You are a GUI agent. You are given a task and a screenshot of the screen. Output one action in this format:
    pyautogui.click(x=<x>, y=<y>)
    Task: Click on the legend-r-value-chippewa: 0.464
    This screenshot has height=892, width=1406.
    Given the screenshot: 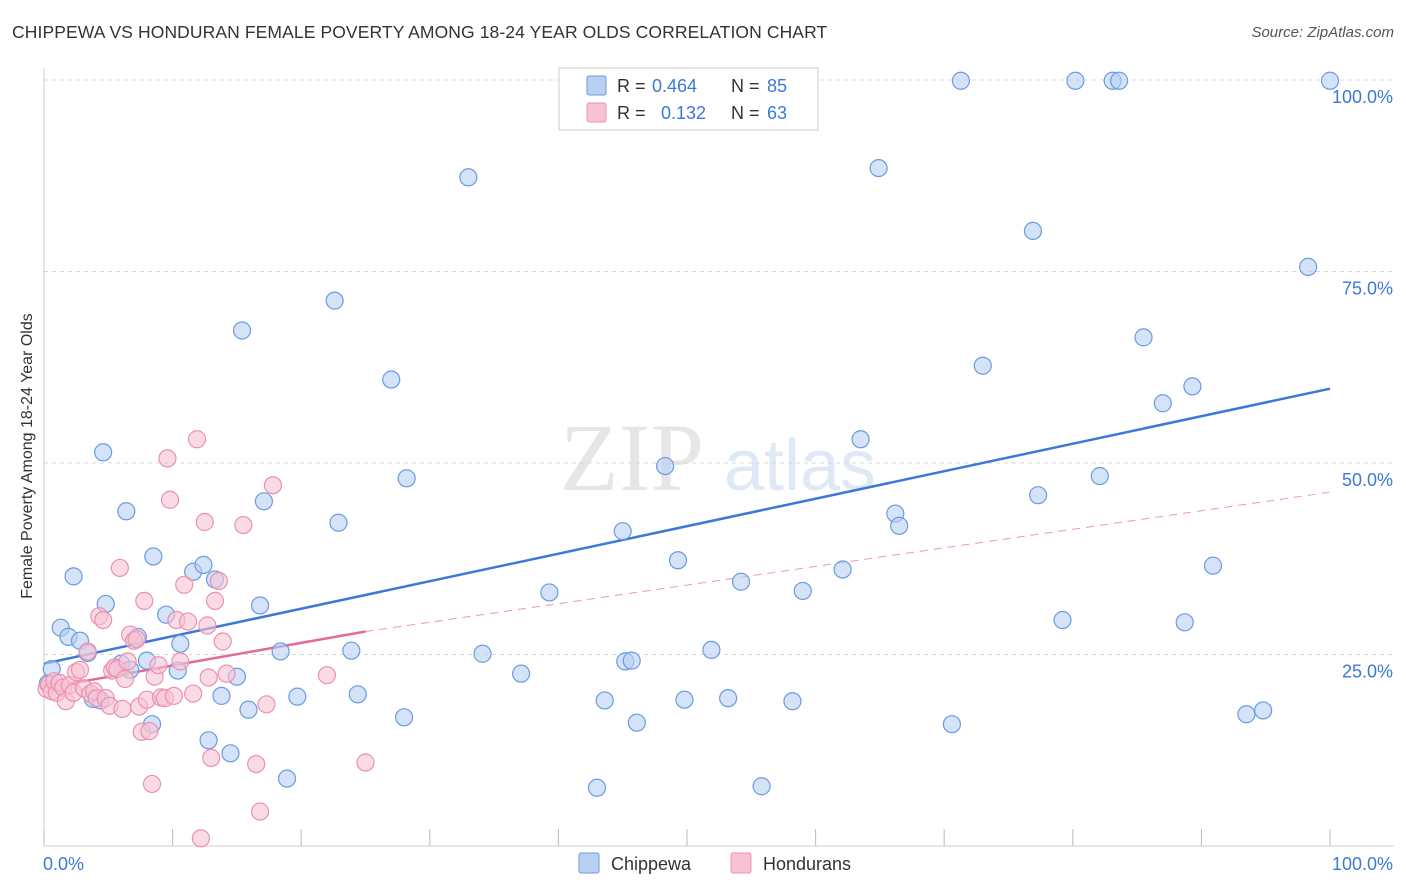 What is the action you would take?
    pyautogui.click(x=674, y=86)
    